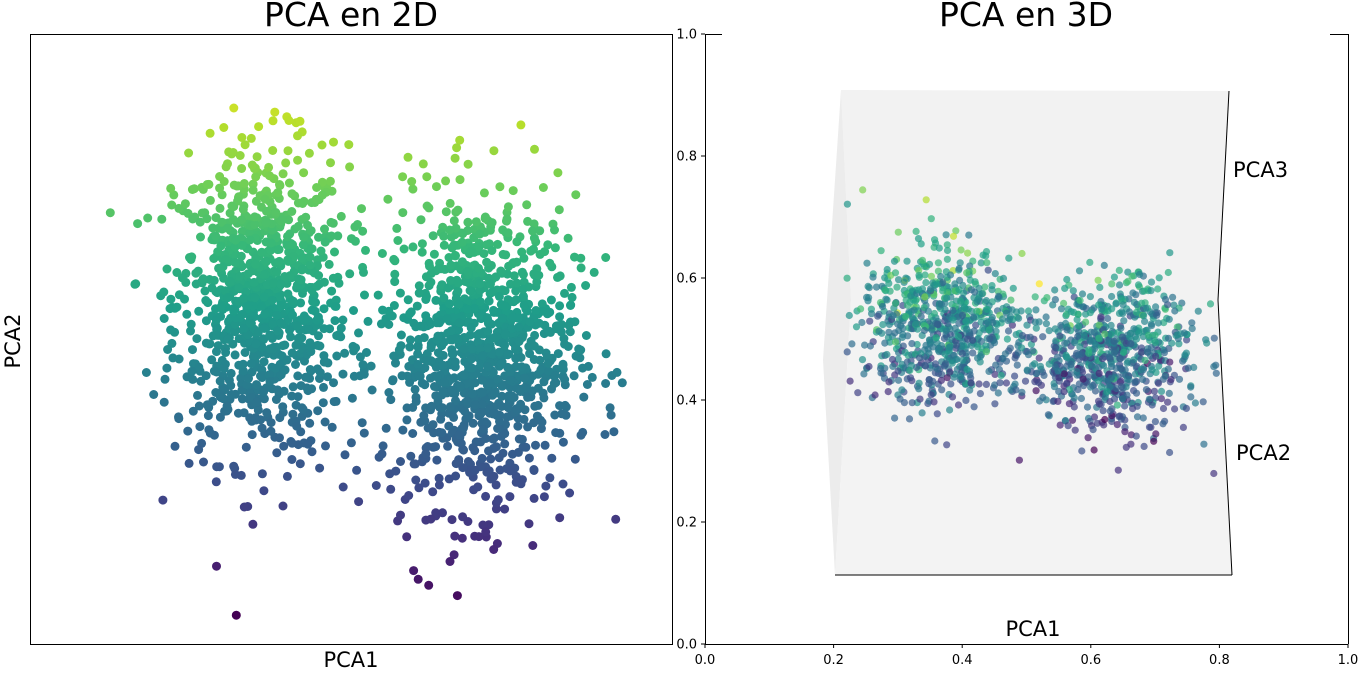 This screenshot has height=678, width=1366. Describe the element at coordinates (686, 401) in the screenshot. I see `y-tick-label: 0.4` at that location.